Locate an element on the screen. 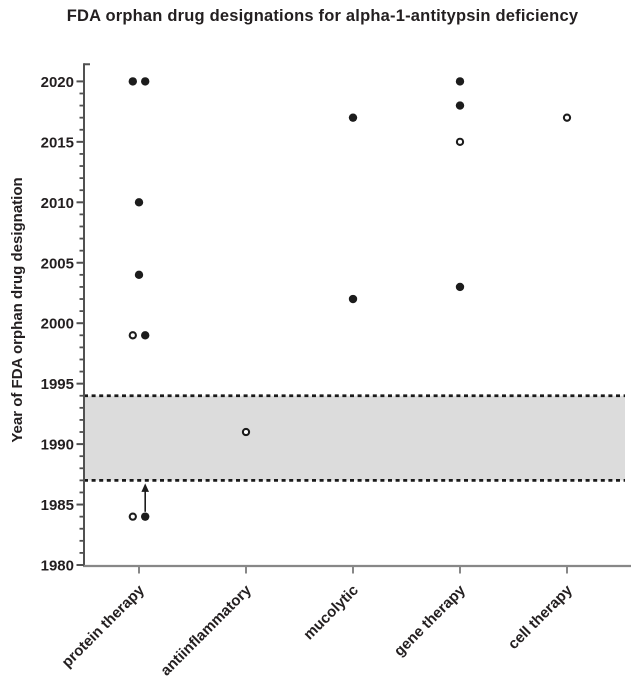 The width and height of the screenshot is (635, 685). x-axis-category-label: cell therapy is located at coordinates (540, 616).